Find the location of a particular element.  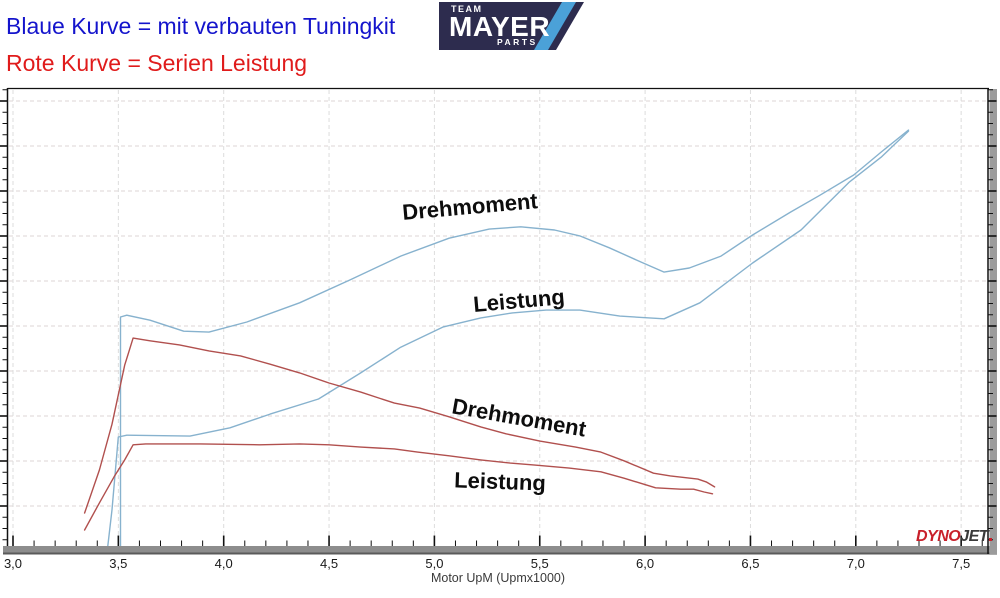

x-tick-label: 6,5 is located at coordinates (750, 563).